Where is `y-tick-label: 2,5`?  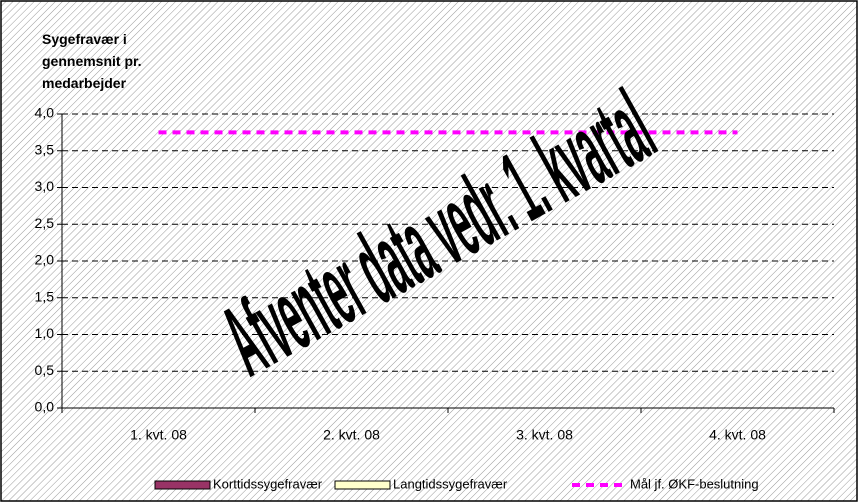 y-tick-label: 2,5 is located at coordinates (45, 223).